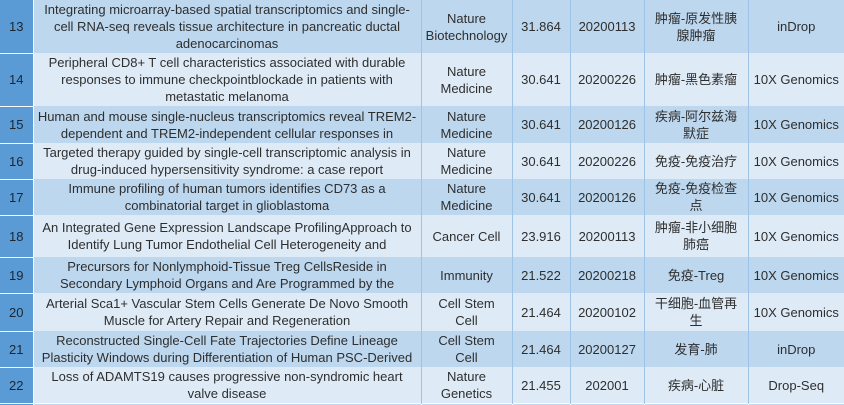 This screenshot has height=405, width=844. Describe the element at coordinates (696, 79) in the screenshot. I see `category-cell: 肿瘤-黑色素瘤` at that location.